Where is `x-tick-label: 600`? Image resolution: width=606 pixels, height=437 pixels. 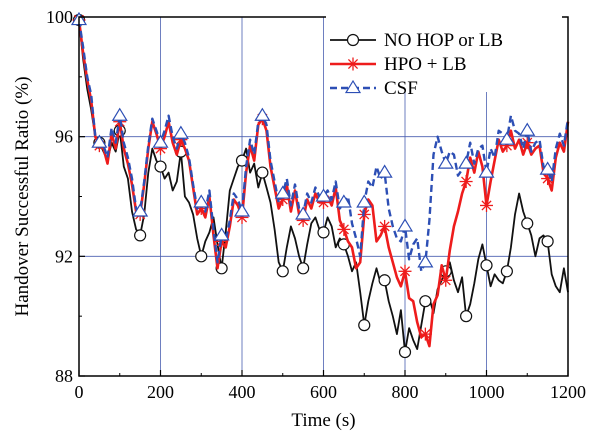
x-tick-label: 600 is located at coordinates (323, 392).